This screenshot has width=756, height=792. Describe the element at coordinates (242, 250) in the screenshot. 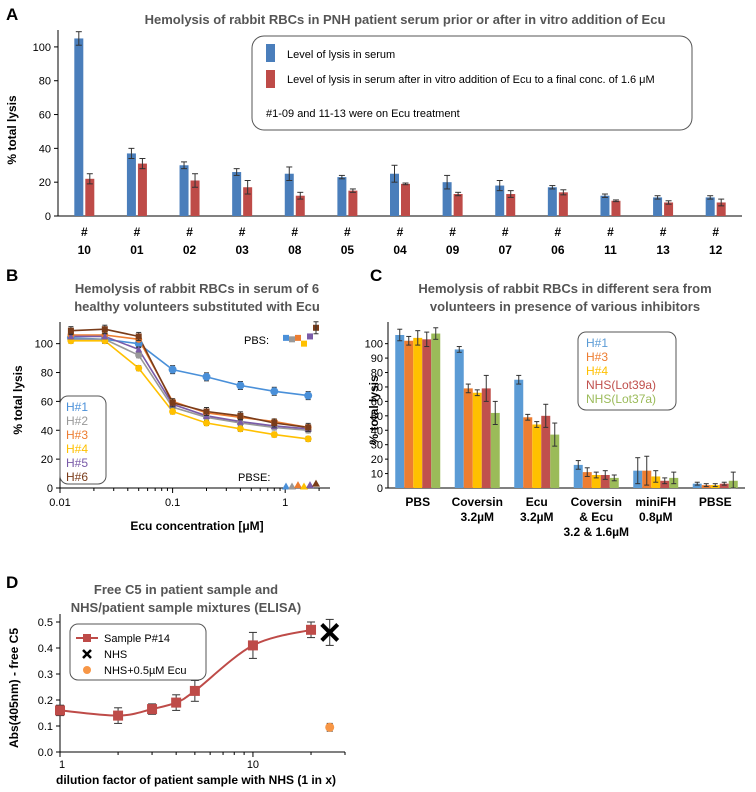

I see `panel-a-category-label: 03` at that location.